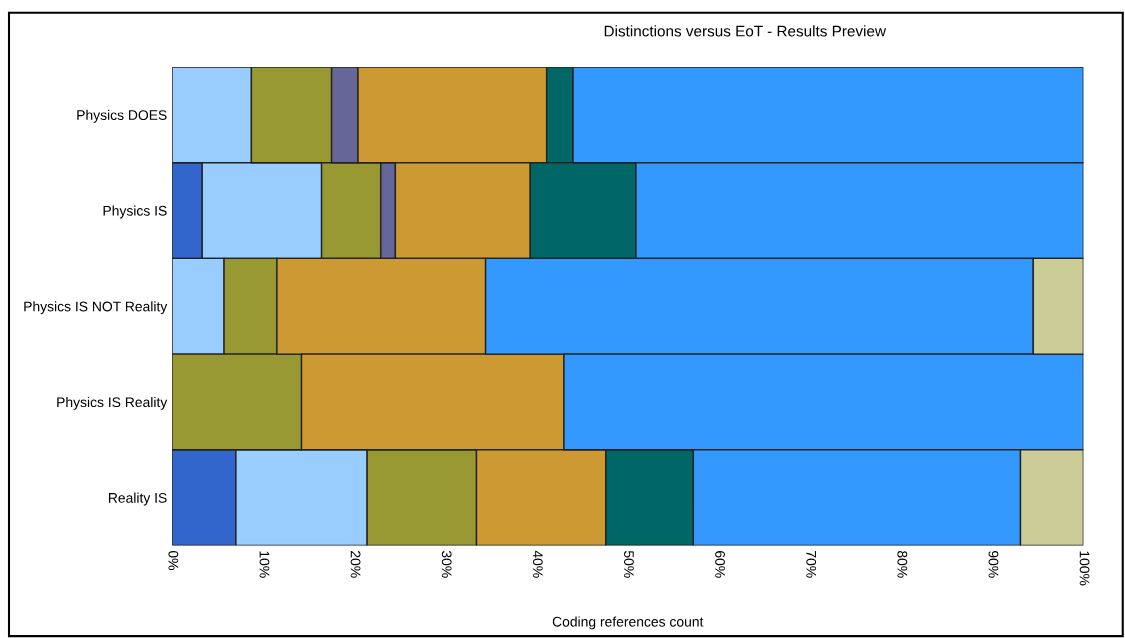 This screenshot has width=1125, height=638. What do you see at coordinates (902, 564) in the screenshot?
I see `x-tick-label: 80%` at bounding box center [902, 564].